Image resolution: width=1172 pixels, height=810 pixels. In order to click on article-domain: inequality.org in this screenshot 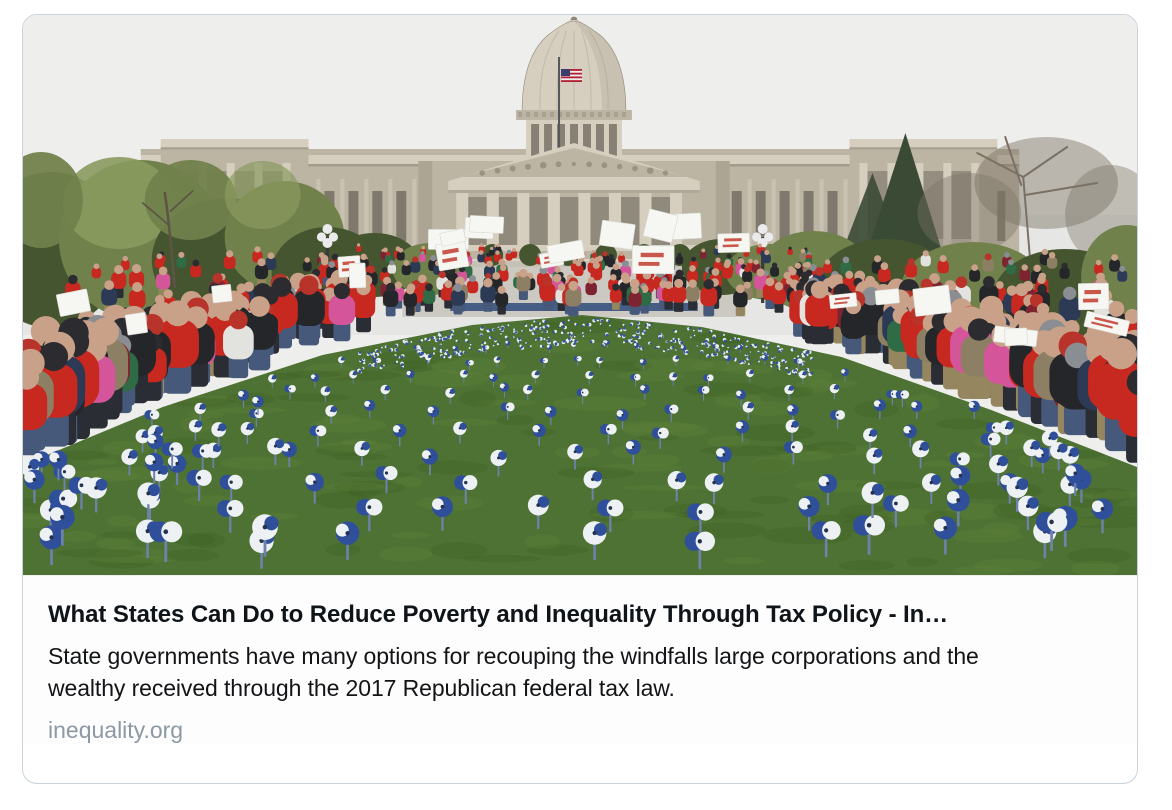, I will do `click(116, 730)`.